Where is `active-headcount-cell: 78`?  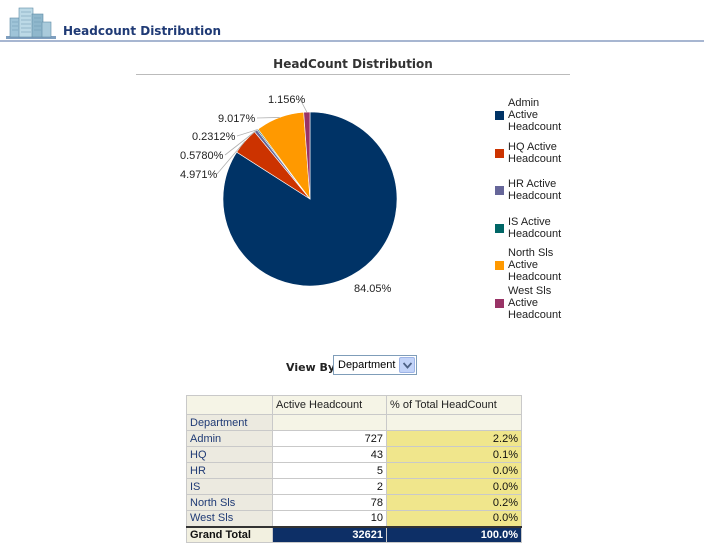
active-headcount-cell: 78 is located at coordinates (329, 502).